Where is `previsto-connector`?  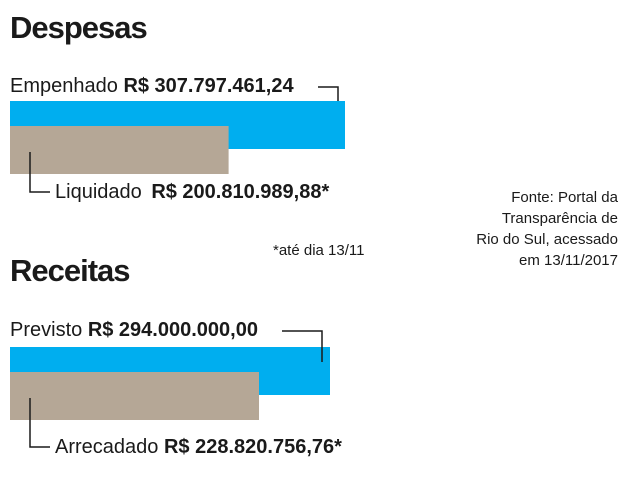 previsto-connector is located at coordinates (302, 346).